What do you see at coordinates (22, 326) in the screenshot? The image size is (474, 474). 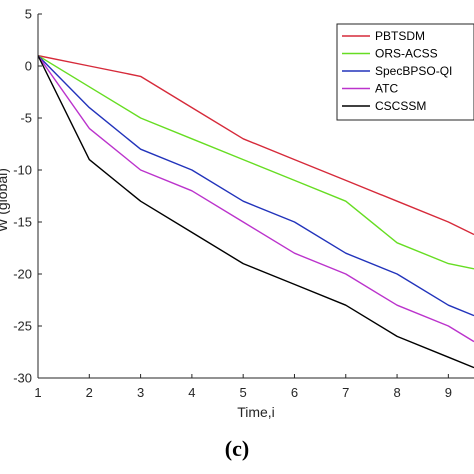 I see `y-tick-label: -25` at bounding box center [22, 326].